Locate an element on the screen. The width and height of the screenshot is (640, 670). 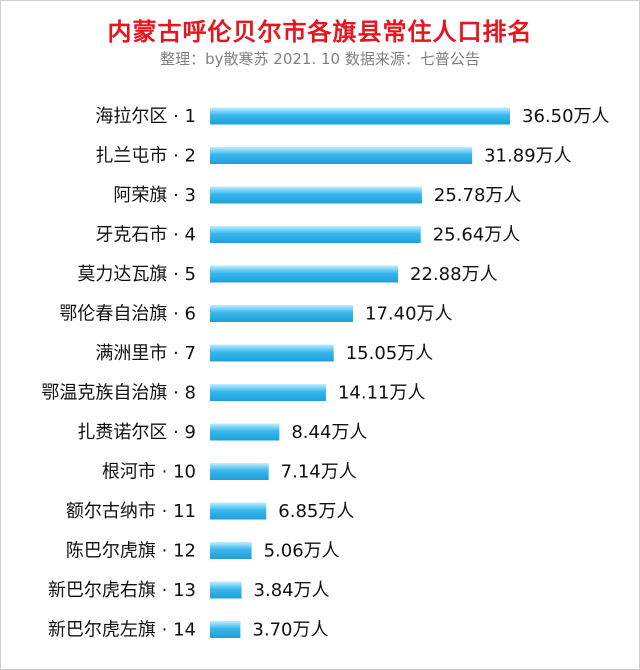
chart-title: 内蒙古呼伦贝尔市各旗县常住人口排名 is located at coordinates (320, 32).